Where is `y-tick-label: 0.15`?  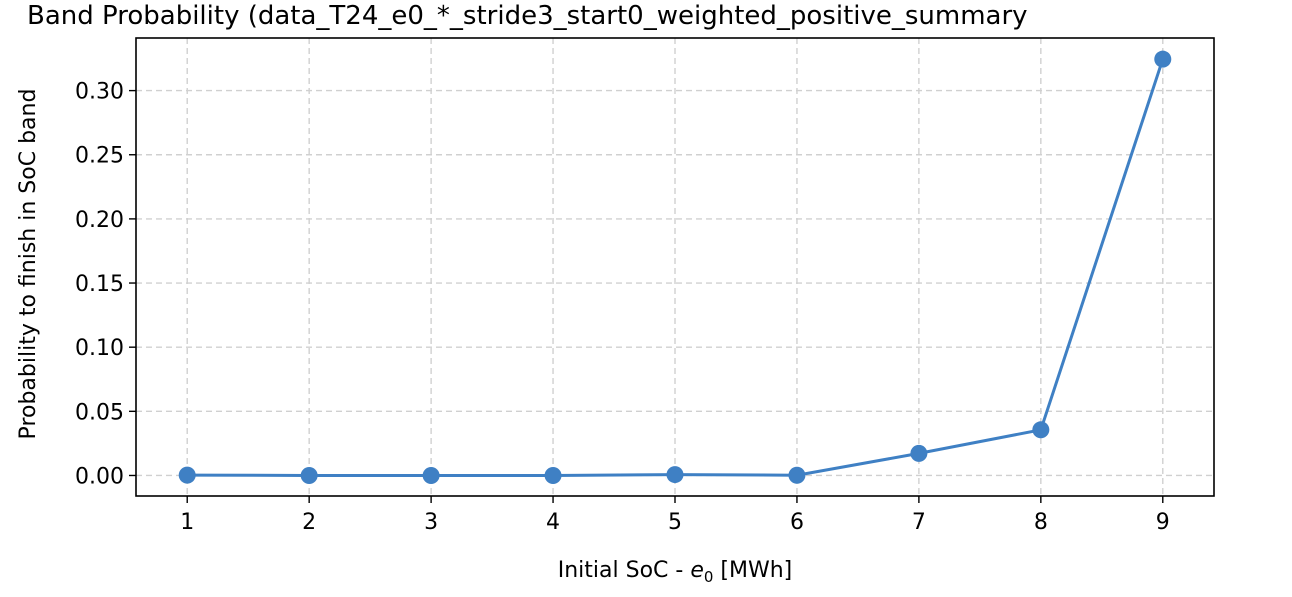
y-tick-label: 0.15 is located at coordinates (99, 284).